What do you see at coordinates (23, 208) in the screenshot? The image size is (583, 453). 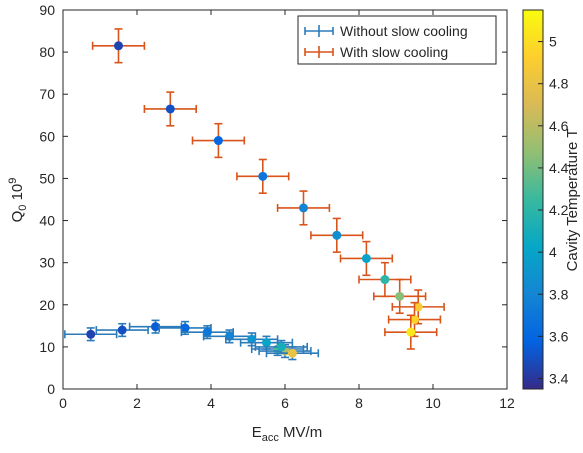 I see `y-axis-label-sub: 0` at bounding box center [23, 208].